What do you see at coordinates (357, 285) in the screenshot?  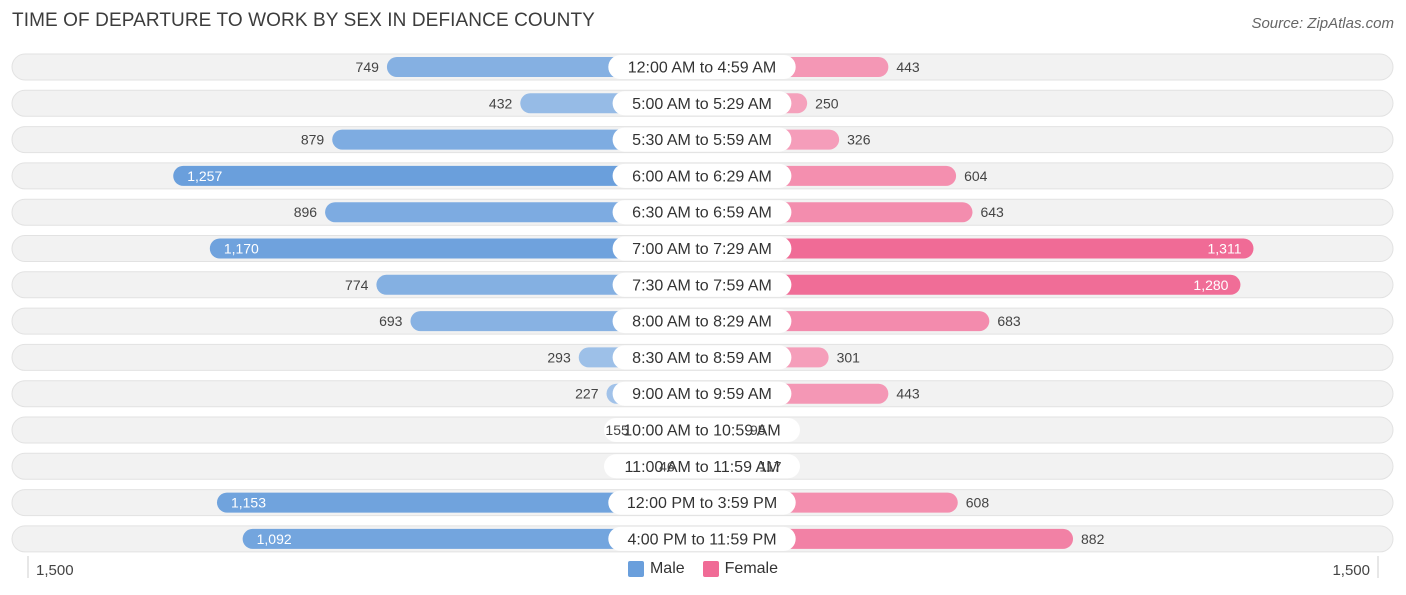 I see `value-label-male: 774` at bounding box center [357, 285].